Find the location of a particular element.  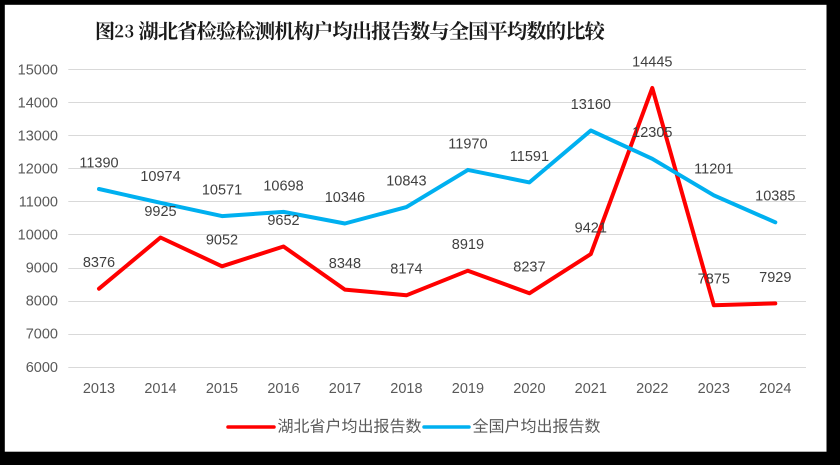

svg-text: 6000 is located at coordinates (42, 368).